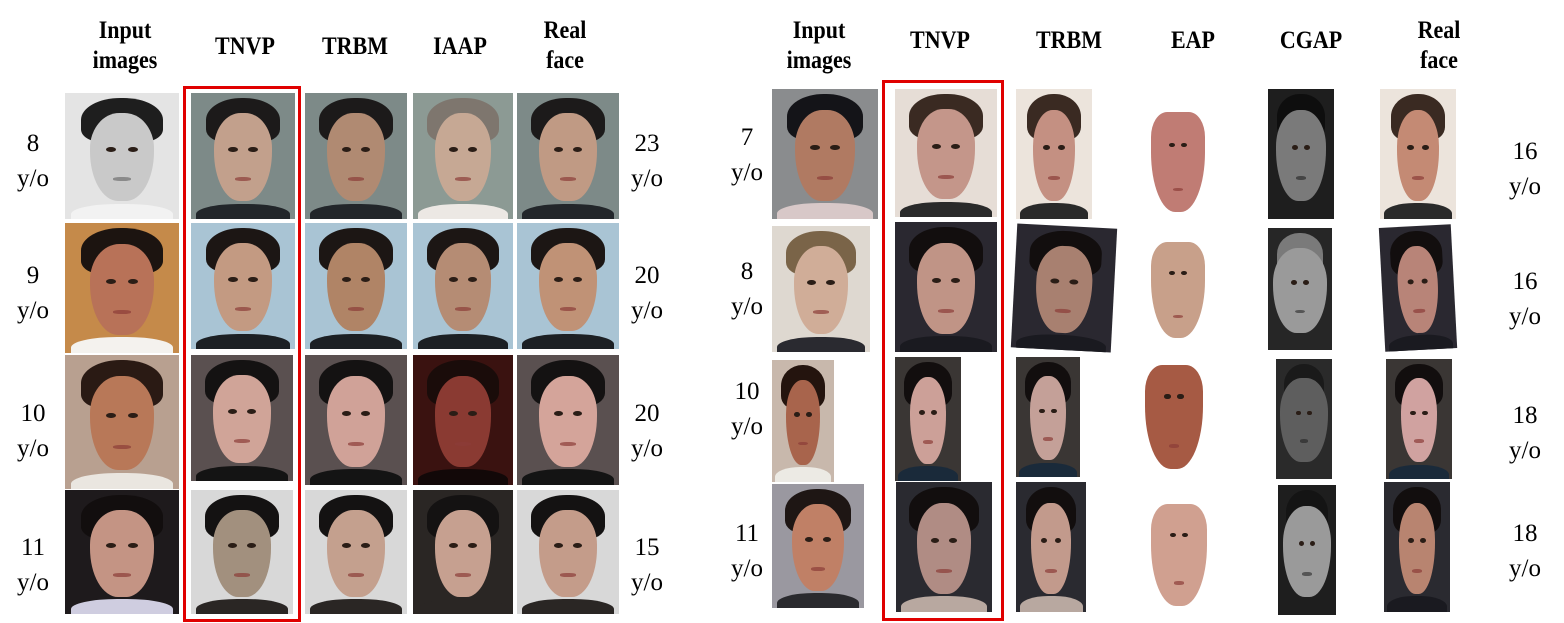 Image resolution: width=1564 pixels, height=623 pixels. What do you see at coordinates (747, 155) in the screenshot?
I see `input-age-label: 7 y/o` at bounding box center [747, 155].